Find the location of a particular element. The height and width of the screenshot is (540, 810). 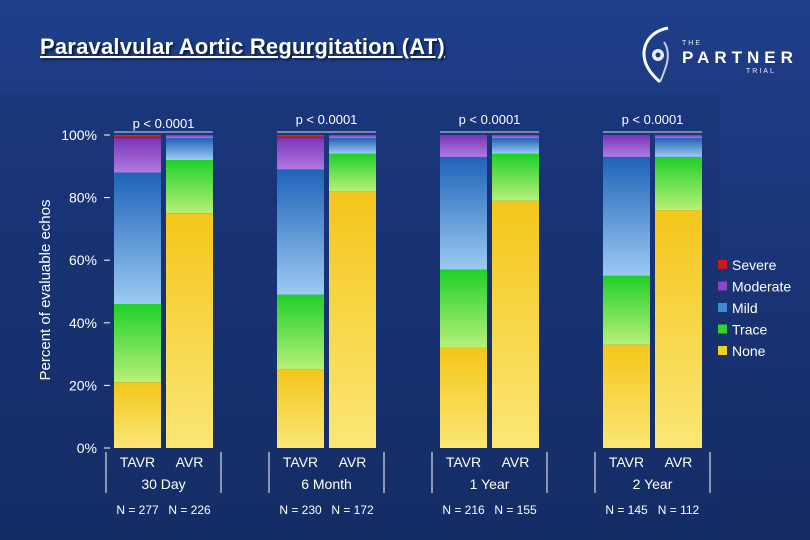

legend-label-severe: Severe is located at coordinates (754, 265).